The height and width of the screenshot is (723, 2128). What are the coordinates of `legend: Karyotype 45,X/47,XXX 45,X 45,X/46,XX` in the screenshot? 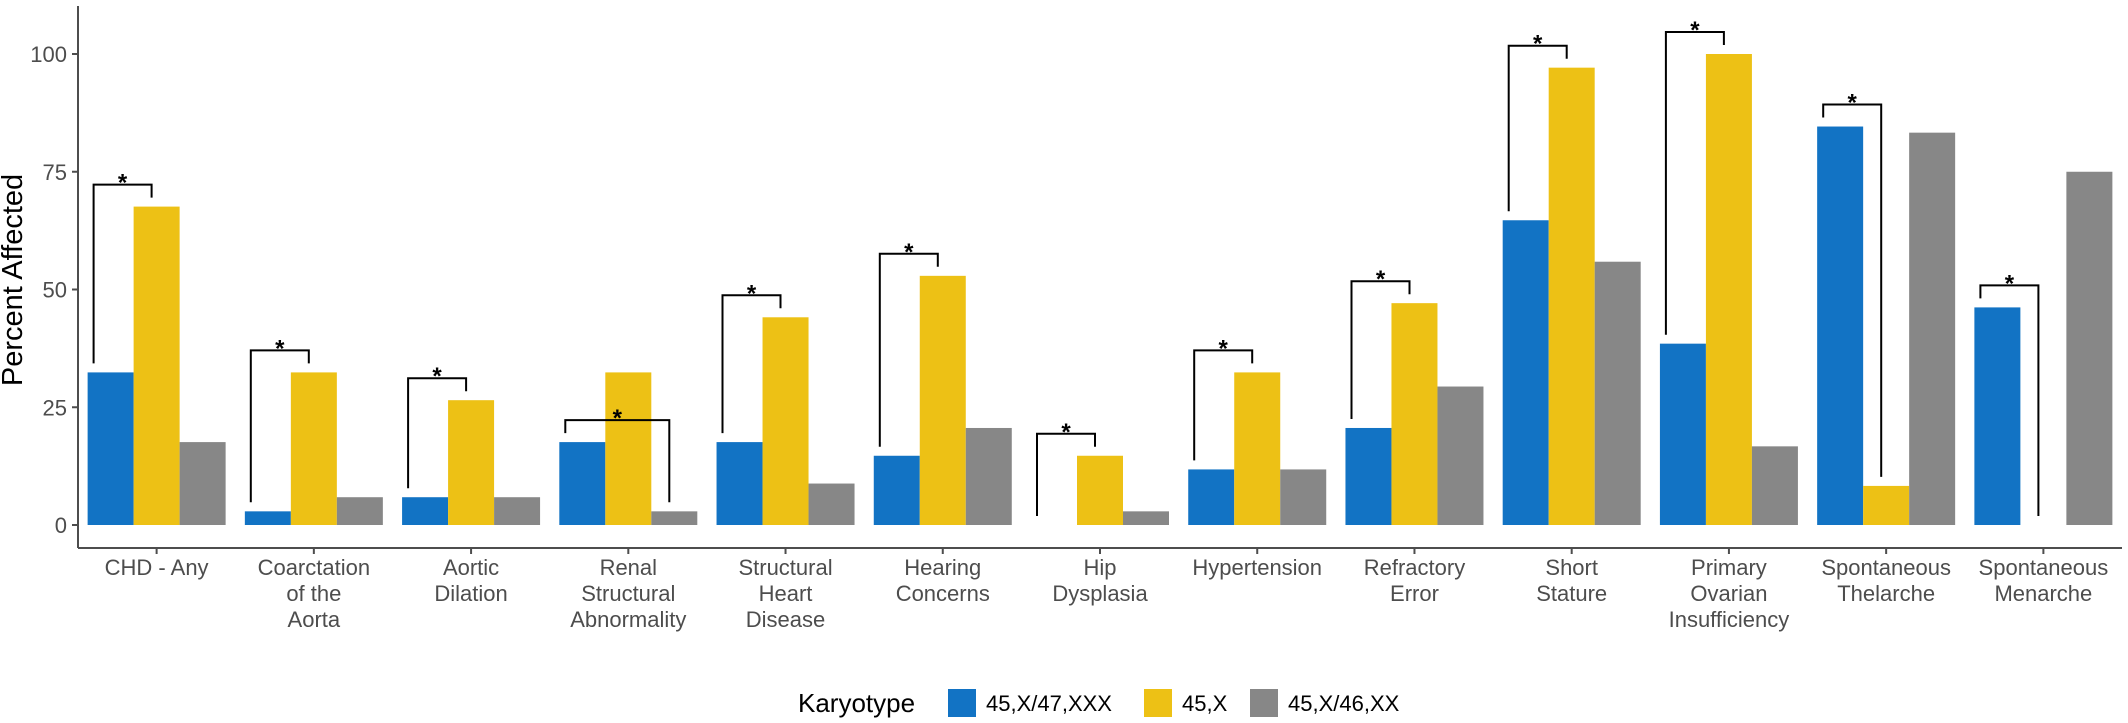 It's located at (1099, 703).